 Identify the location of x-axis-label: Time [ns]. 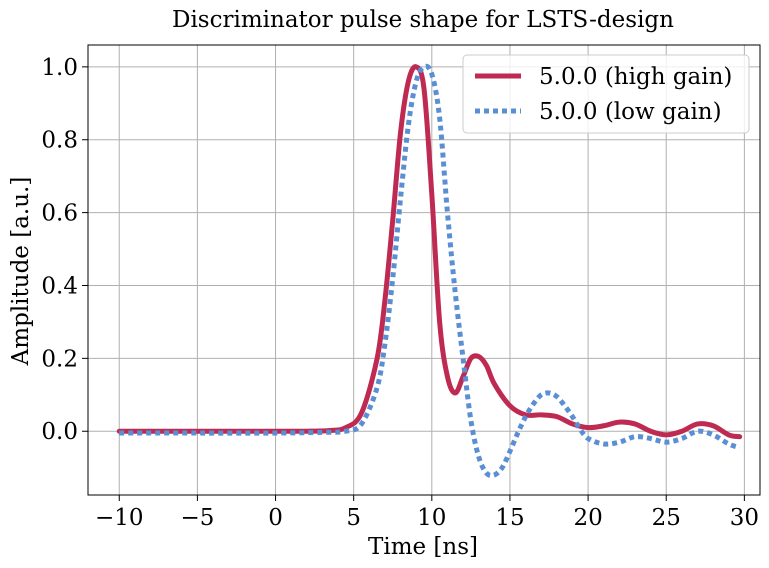
(423, 547).